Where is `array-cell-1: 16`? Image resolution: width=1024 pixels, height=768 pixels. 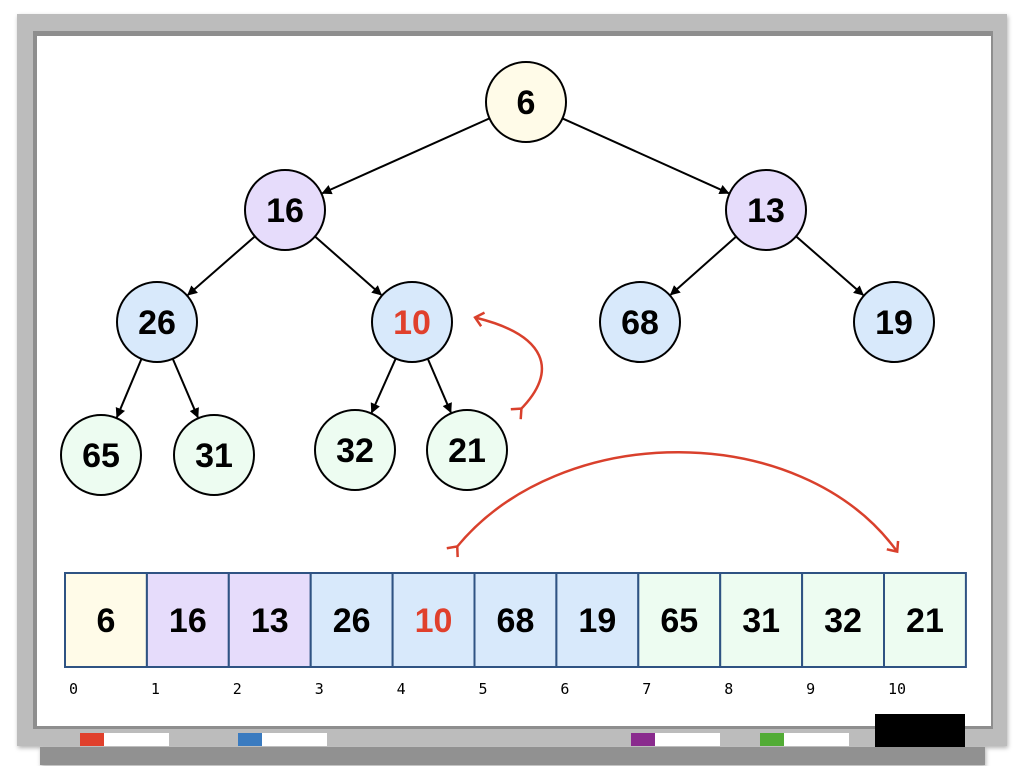 array-cell-1: 16 is located at coordinates (187, 620).